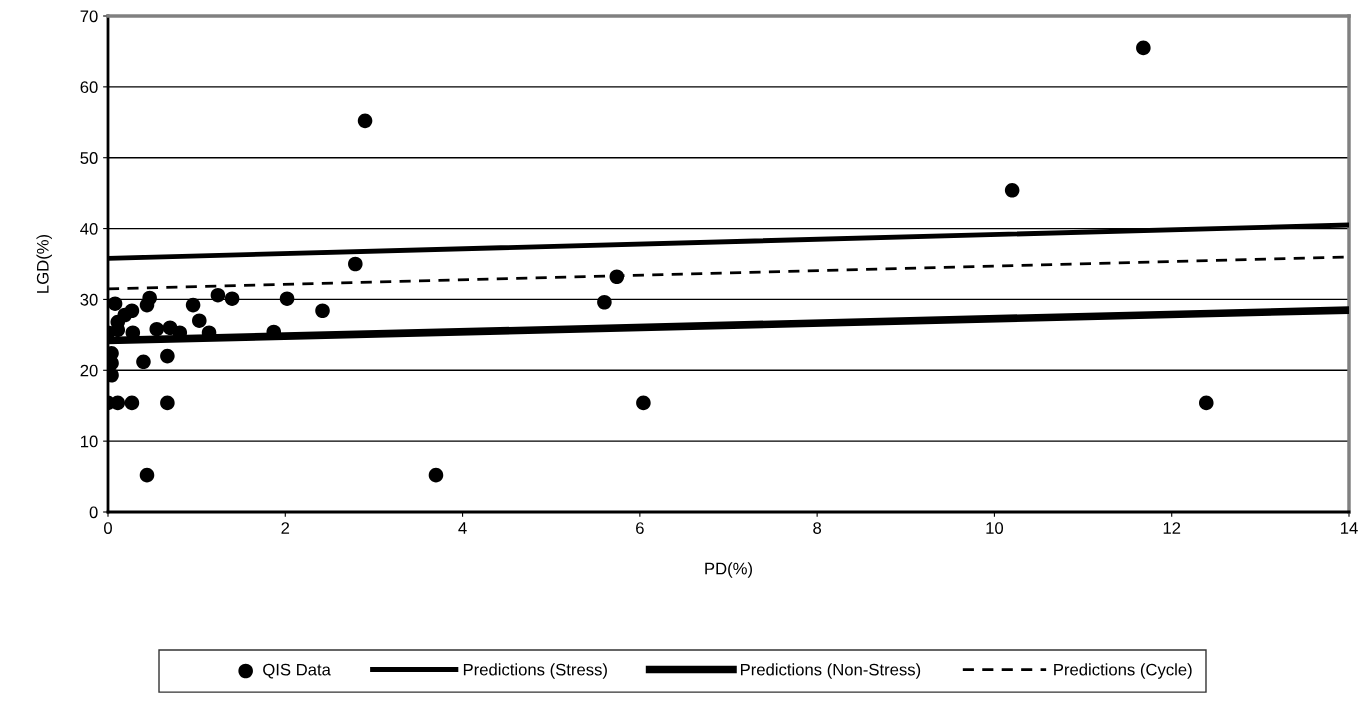  Describe the element at coordinates (1349, 528) in the screenshot. I see `x-tick-label: 14` at that location.